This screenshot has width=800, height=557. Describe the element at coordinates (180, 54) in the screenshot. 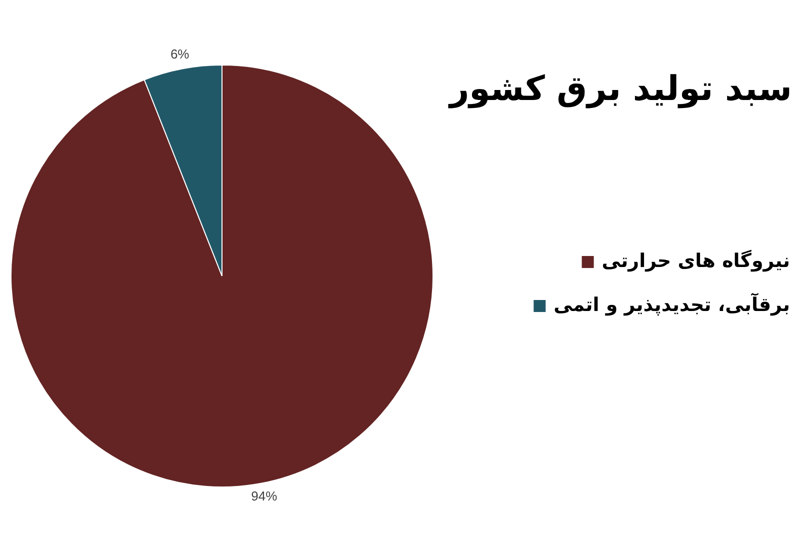

I see `data-label: 6%` at that location.